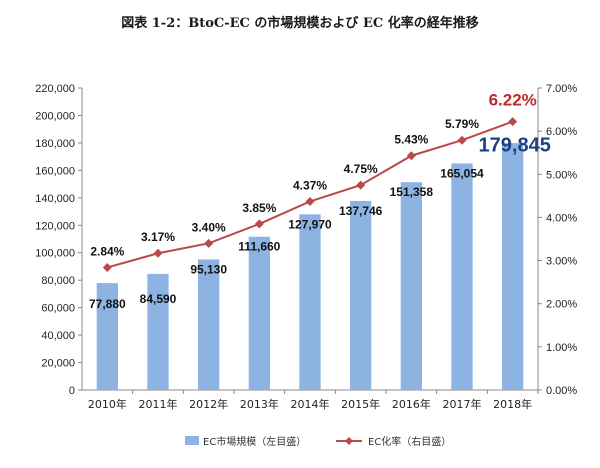 The height and width of the screenshot is (468, 600). Describe the element at coordinates (360, 404) in the screenshot. I see `x-tick-label: 2015年` at that location.